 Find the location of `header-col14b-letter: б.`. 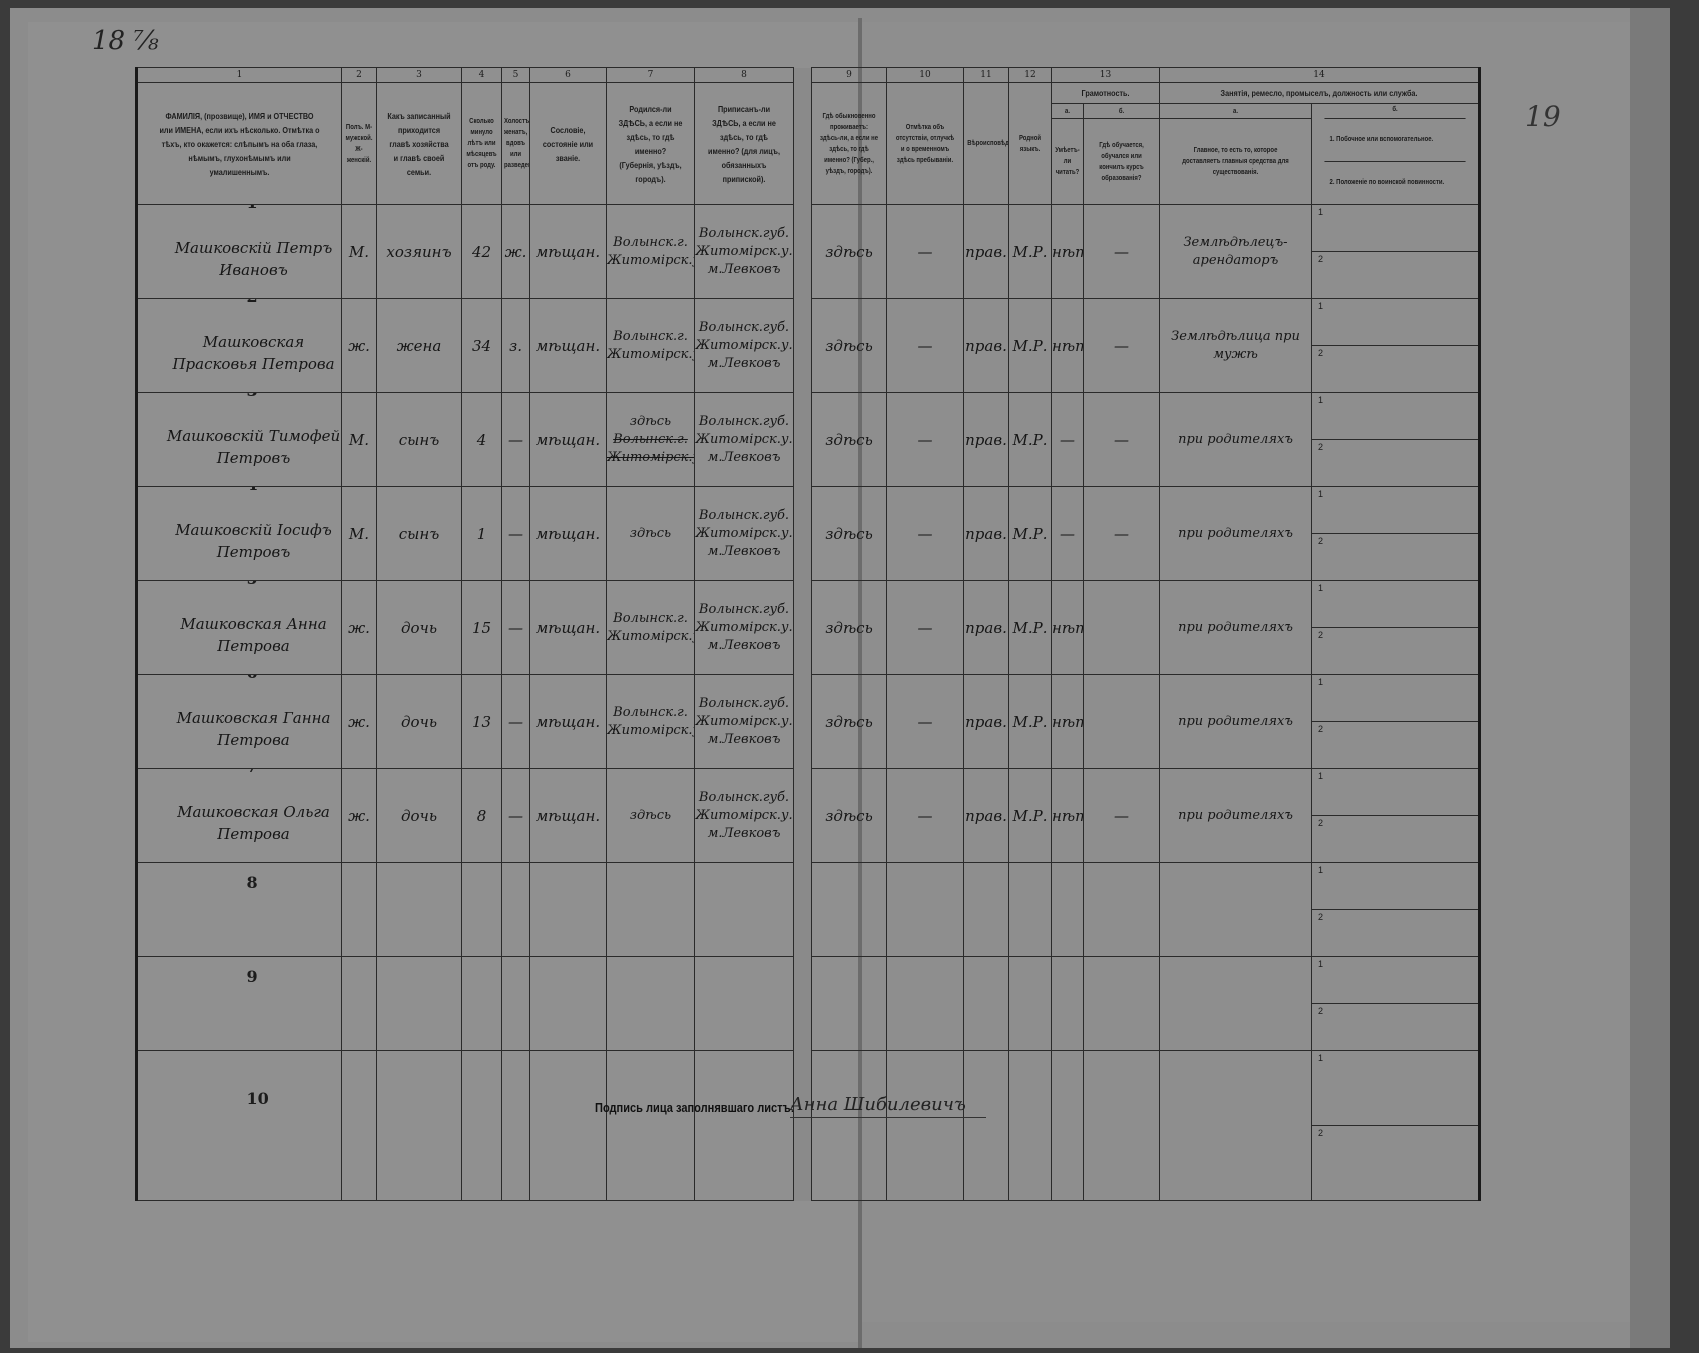

header-col14b-letter: б. is located at coordinates (1395, 112).